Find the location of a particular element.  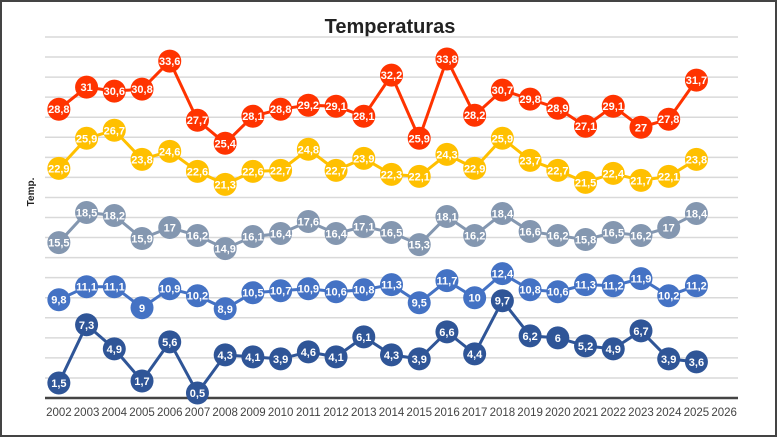

data-label: 18,5 is located at coordinates (86, 213).